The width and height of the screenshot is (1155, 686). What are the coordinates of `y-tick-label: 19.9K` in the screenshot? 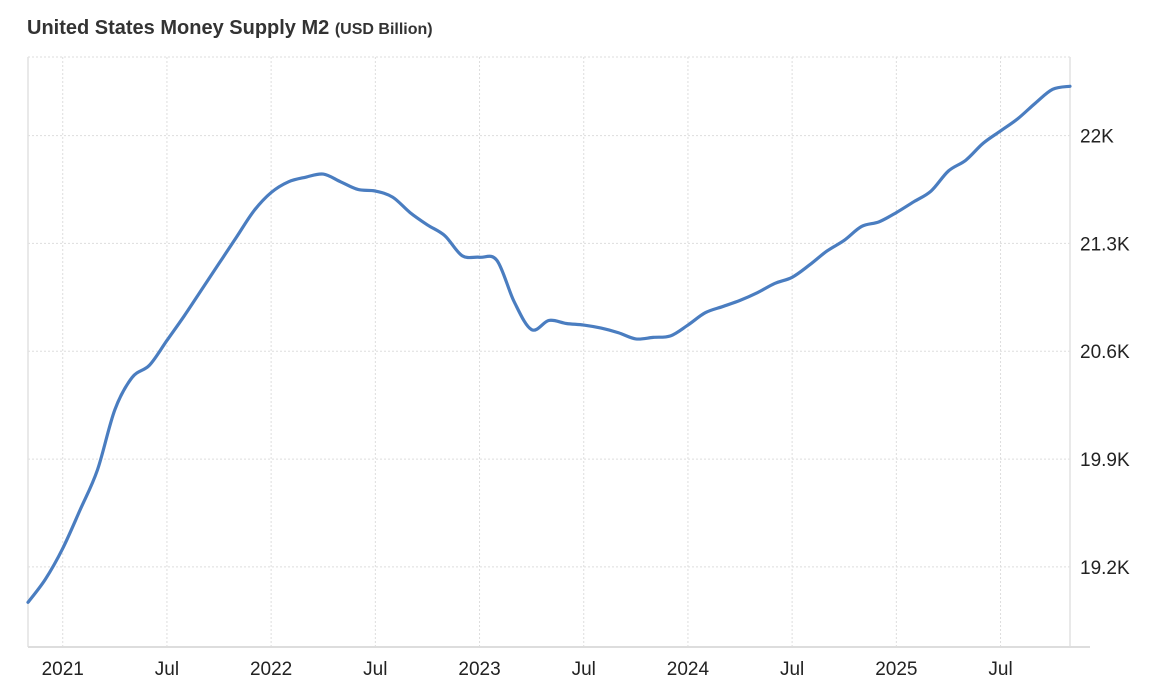 It's located at (1105, 460).